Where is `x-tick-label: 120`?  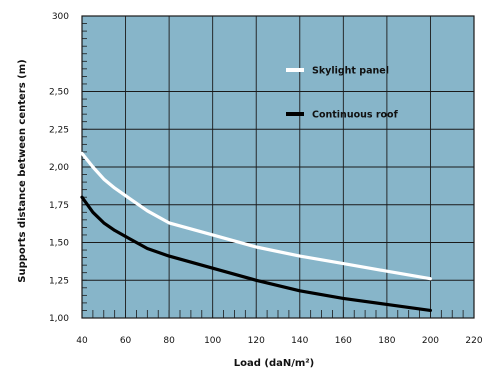 x-tick-label: 120 is located at coordinates (256, 341).